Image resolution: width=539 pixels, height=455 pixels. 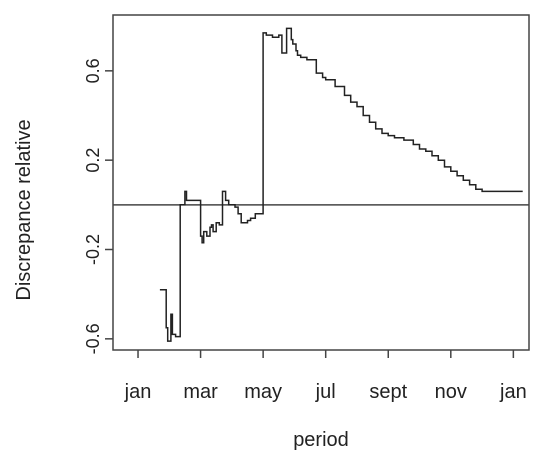 I want to click on y-axis-title: Discrepance relative, so click(x=24, y=209).